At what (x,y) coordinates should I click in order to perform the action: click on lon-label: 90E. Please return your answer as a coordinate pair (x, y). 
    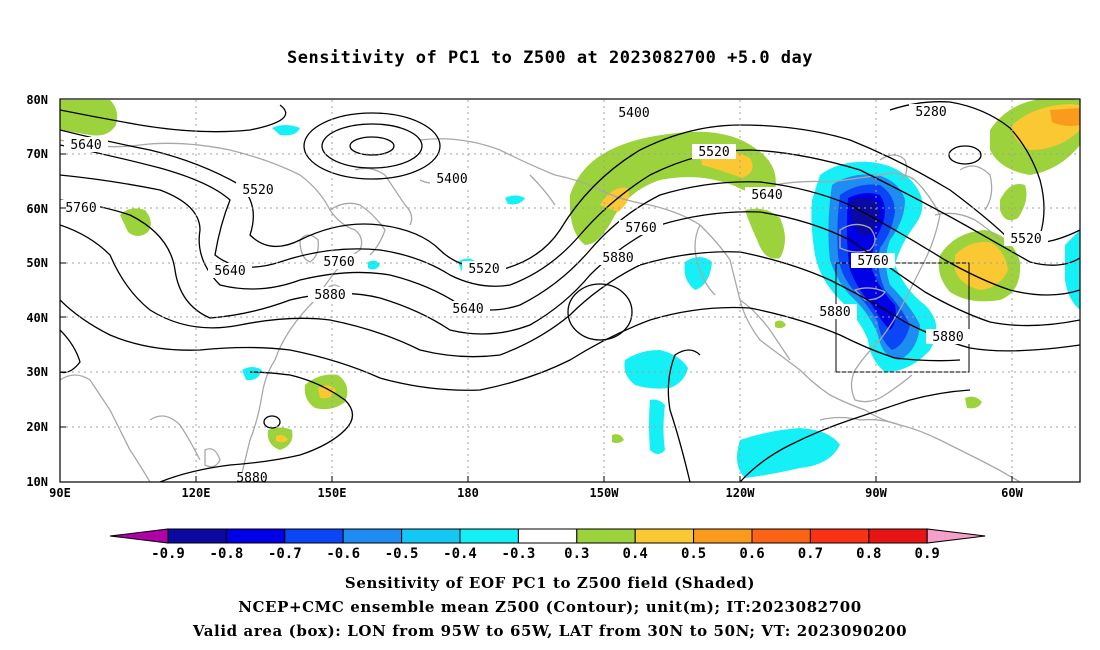
    Looking at the image, I should click on (60, 493).